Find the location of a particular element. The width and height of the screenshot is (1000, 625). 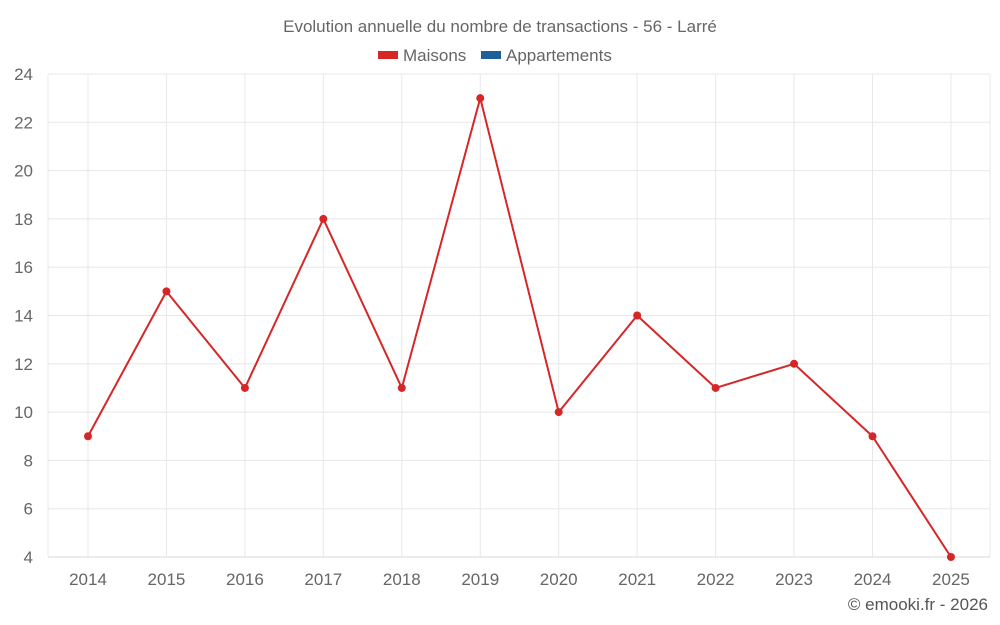

y-tick-label: 12 is located at coordinates (23, 364).